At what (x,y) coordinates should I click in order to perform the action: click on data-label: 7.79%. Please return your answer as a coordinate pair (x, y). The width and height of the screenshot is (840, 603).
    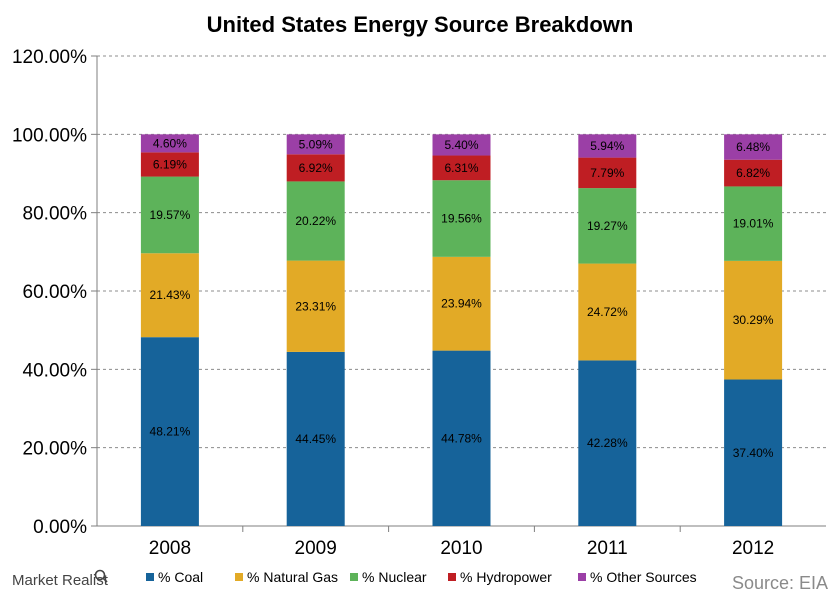
    Looking at the image, I should click on (607, 173).